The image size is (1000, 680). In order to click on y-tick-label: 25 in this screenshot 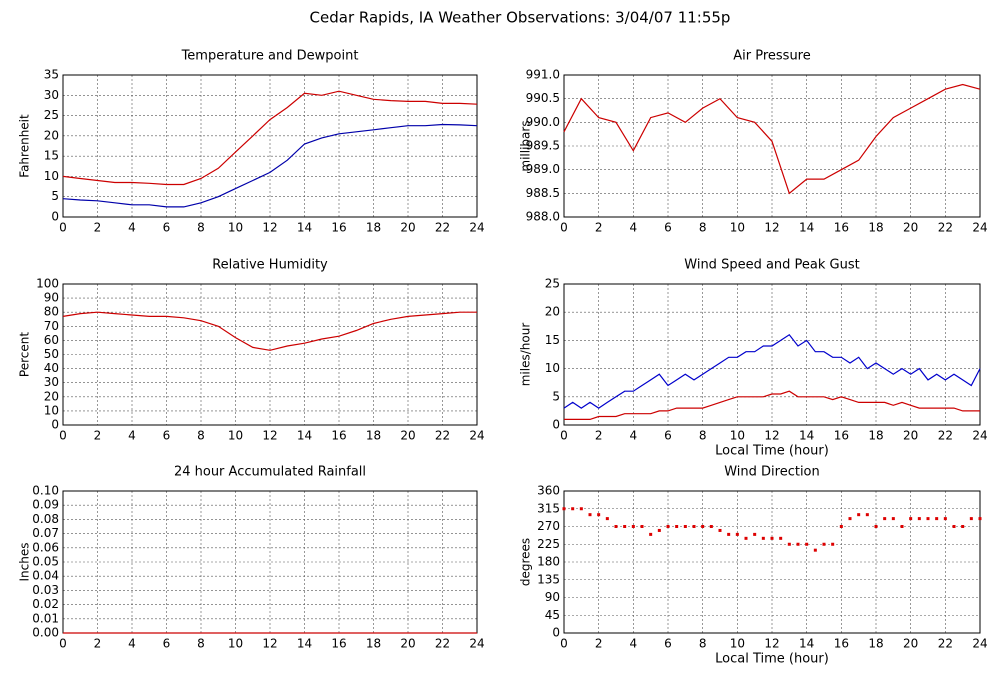, I will do `click(552, 284)`.